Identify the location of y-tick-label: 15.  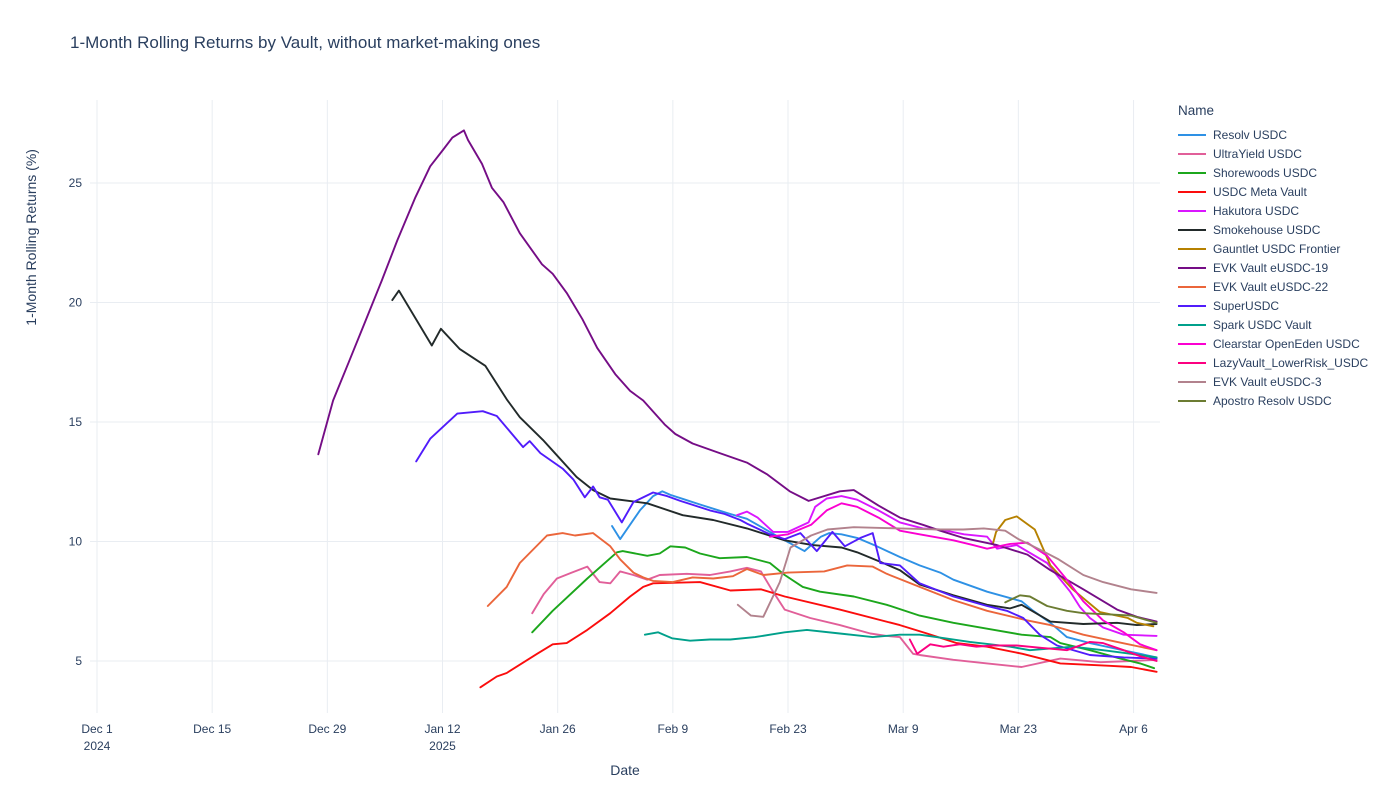
(76, 422).